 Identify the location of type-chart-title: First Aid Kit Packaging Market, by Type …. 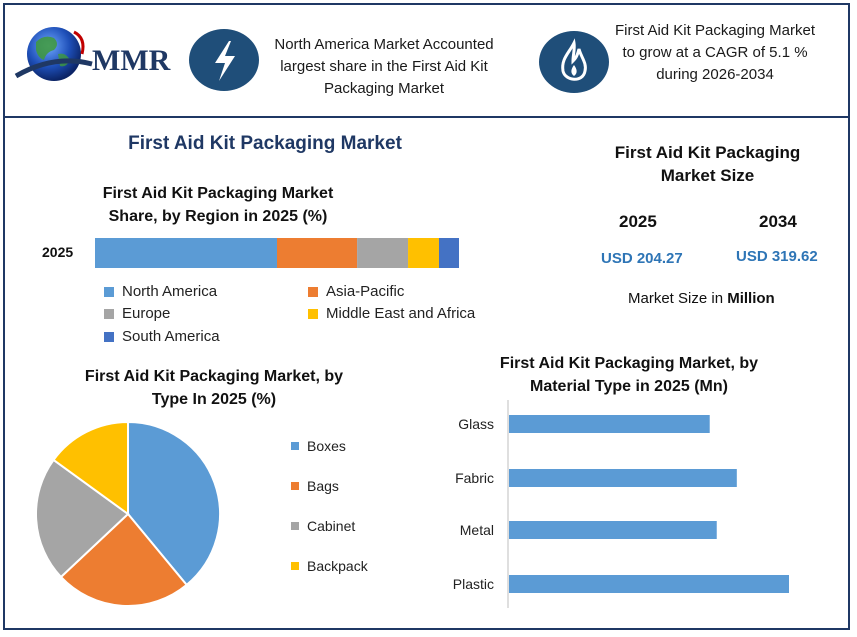
(214, 388).